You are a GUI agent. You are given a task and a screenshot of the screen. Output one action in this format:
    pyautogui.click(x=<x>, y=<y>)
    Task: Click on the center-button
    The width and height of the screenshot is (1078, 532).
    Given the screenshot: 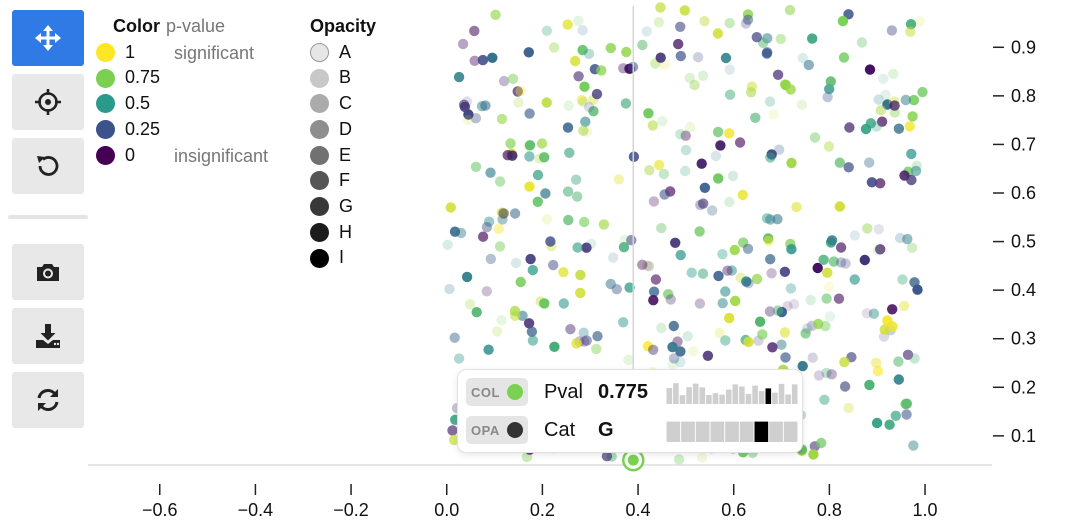 What is the action you would take?
    pyautogui.click(x=48, y=102)
    